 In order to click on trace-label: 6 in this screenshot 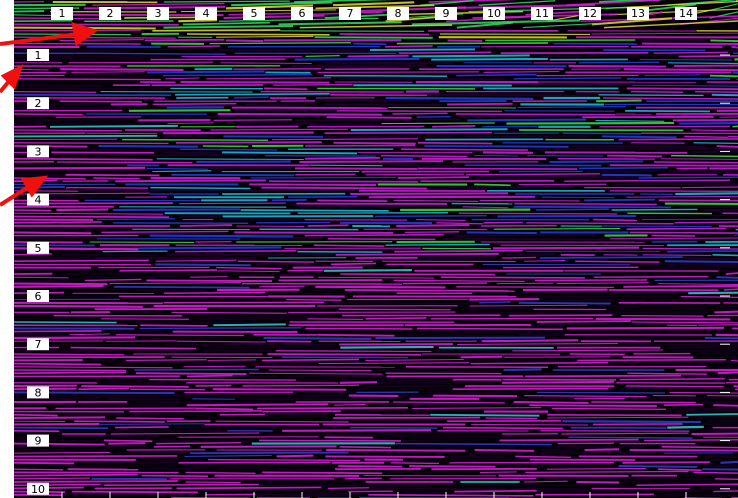, I will do `click(302, 13)`.